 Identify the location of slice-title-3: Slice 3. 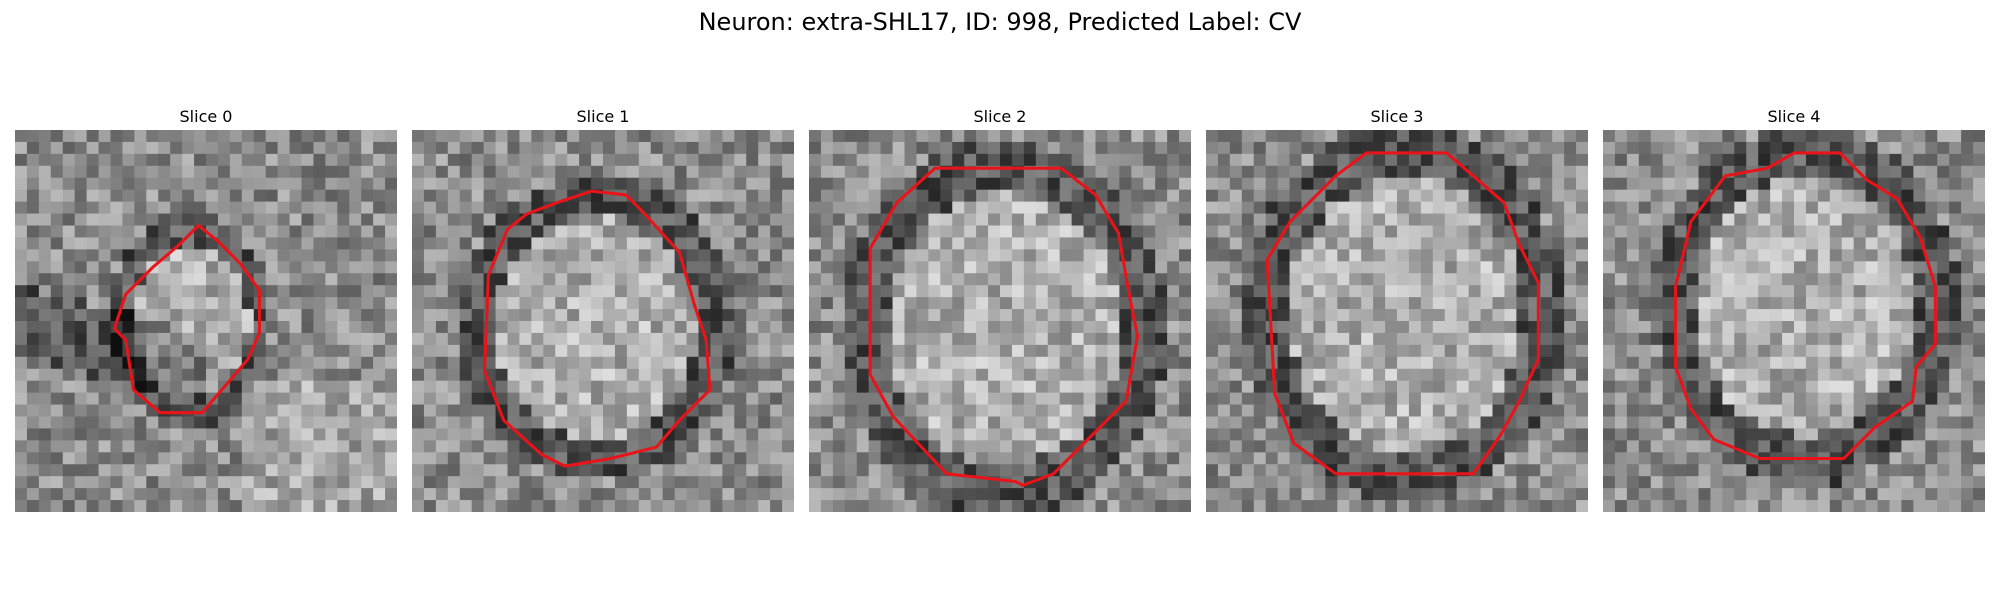
(1397, 116).